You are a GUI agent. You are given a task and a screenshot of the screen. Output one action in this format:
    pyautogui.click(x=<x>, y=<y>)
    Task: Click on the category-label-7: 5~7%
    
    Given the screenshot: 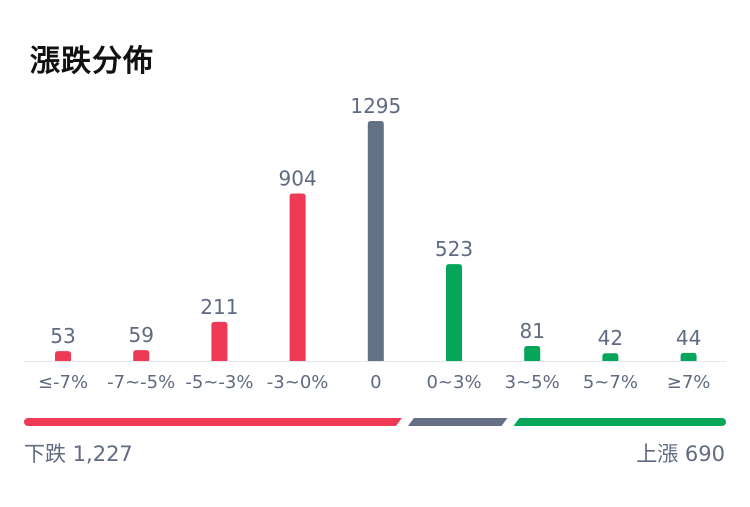 What is the action you would take?
    pyautogui.click(x=610, y=382)
    